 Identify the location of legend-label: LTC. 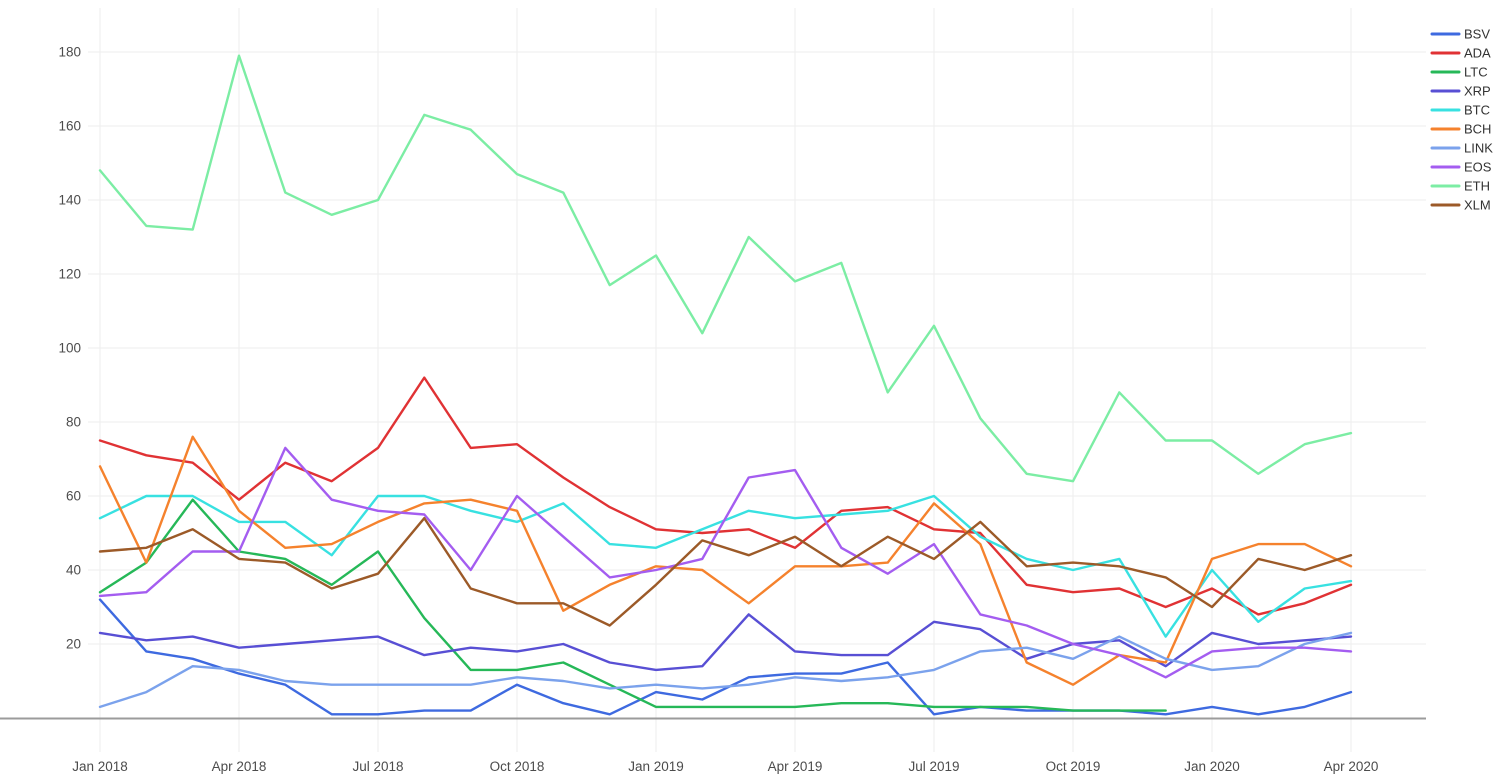
(1476, 72).